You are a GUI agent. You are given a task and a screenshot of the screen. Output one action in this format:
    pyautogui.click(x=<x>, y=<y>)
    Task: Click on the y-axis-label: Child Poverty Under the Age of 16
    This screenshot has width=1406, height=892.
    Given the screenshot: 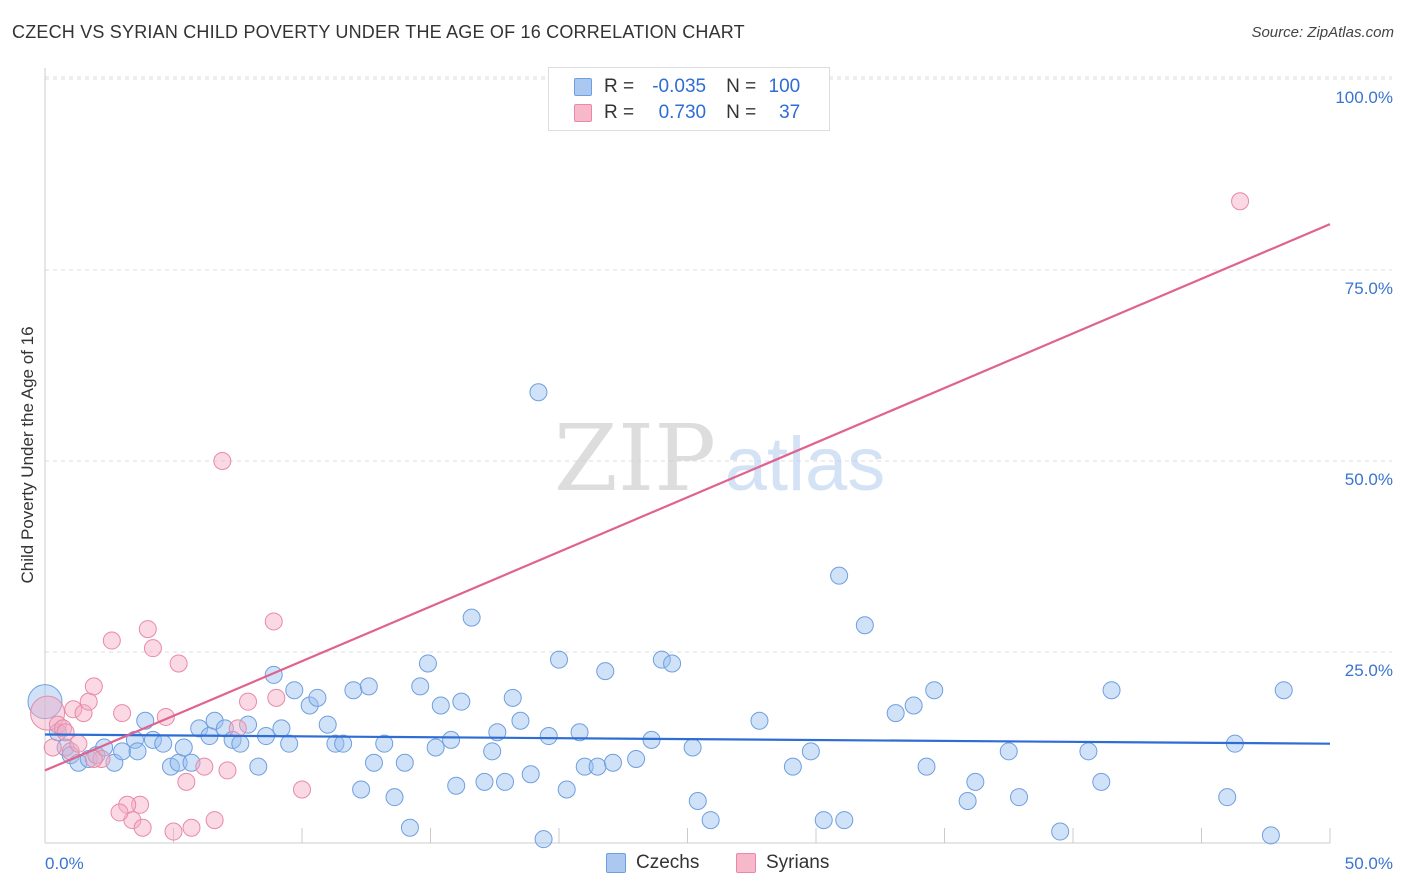 What is the action you would take?
    pyautogui.click(x=27, y=454)
    